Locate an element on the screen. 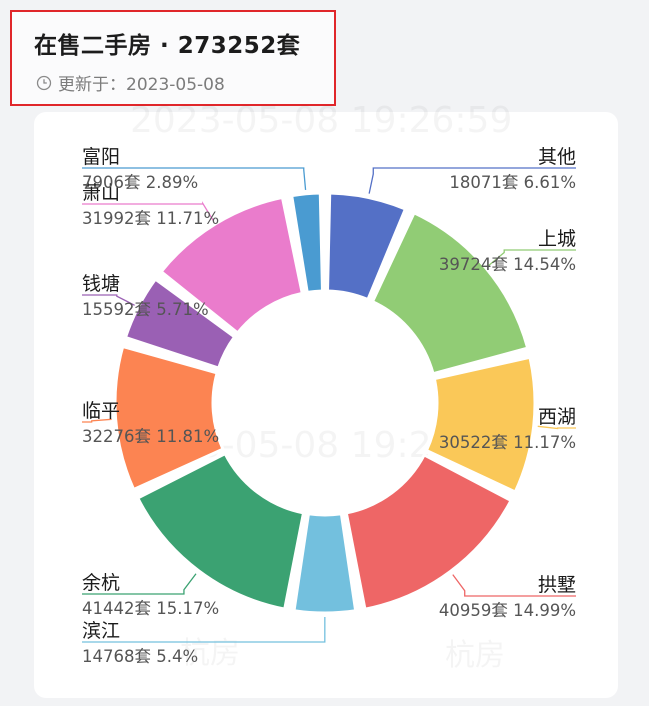 The image size is (649, 706). slice-label-value-9: 31992套 11.71% is located at coordinates (150, 218).